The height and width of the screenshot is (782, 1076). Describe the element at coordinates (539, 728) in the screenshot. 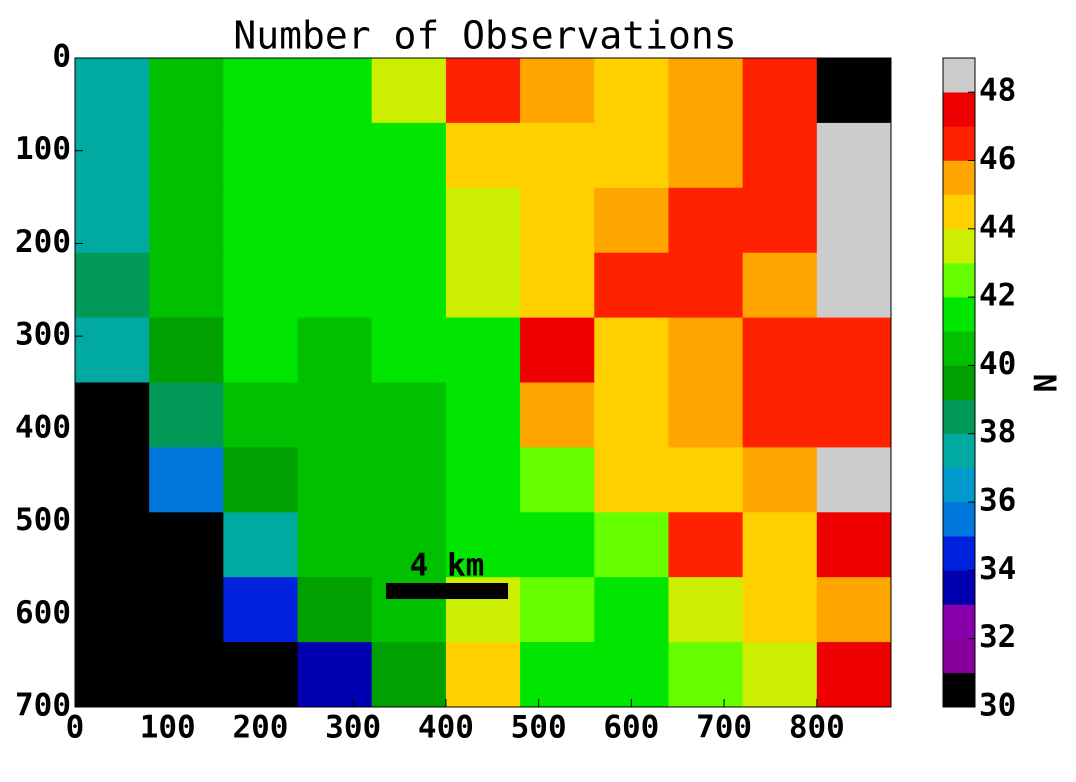

I see `x-tick-label: 500` at that location.